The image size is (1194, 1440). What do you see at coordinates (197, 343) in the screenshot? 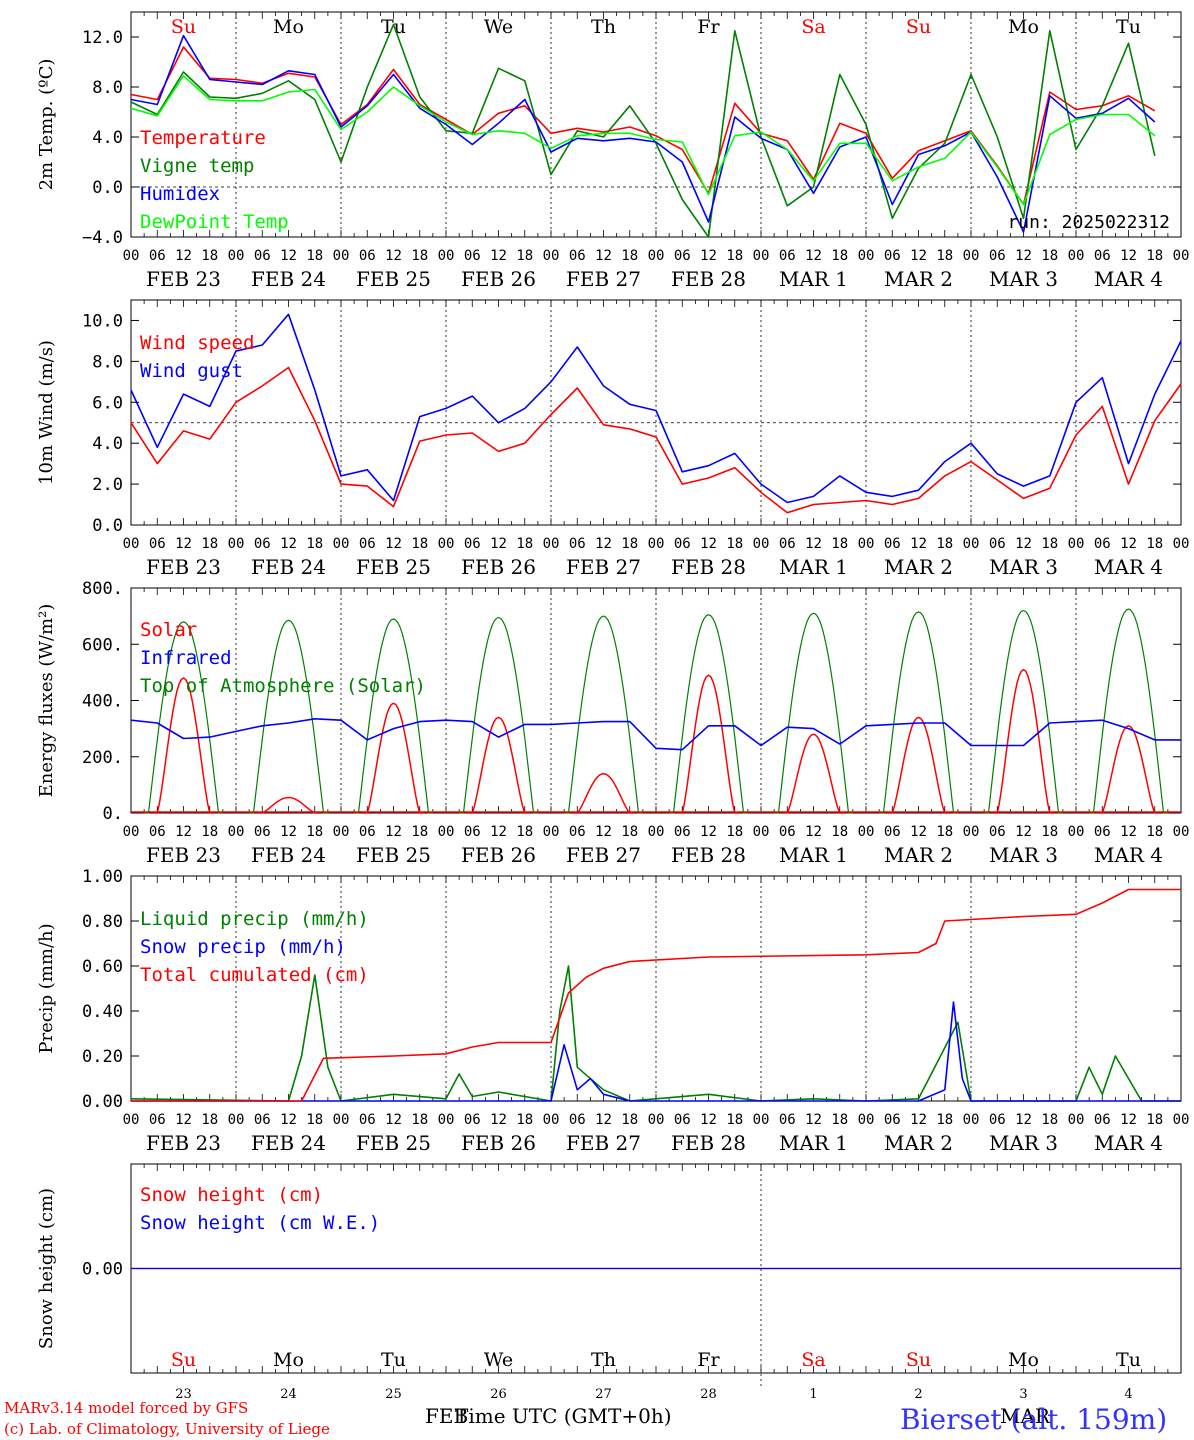
I see `legend-entry: Wind speed` at bounding box center [197, 343].